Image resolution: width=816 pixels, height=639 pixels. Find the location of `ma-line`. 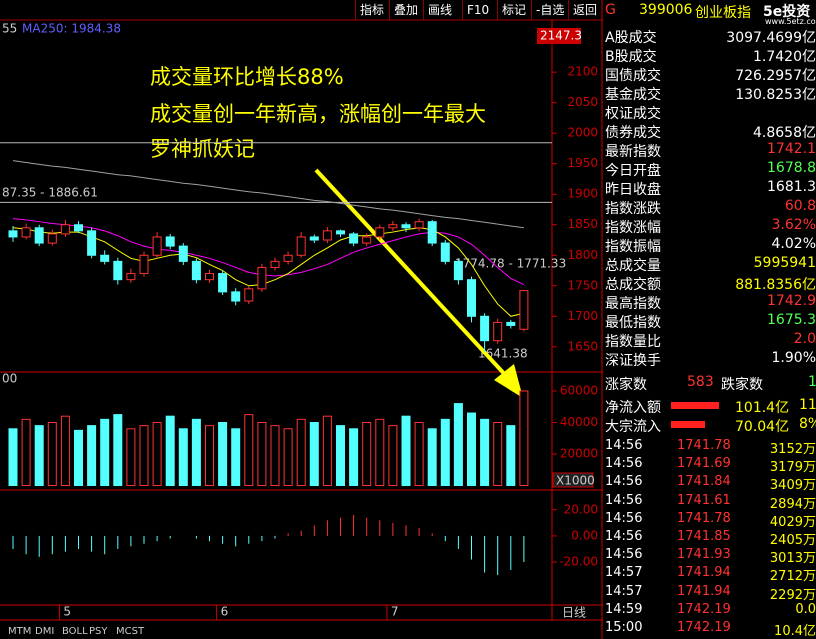

ma-line is located at coordinates (268, 252).